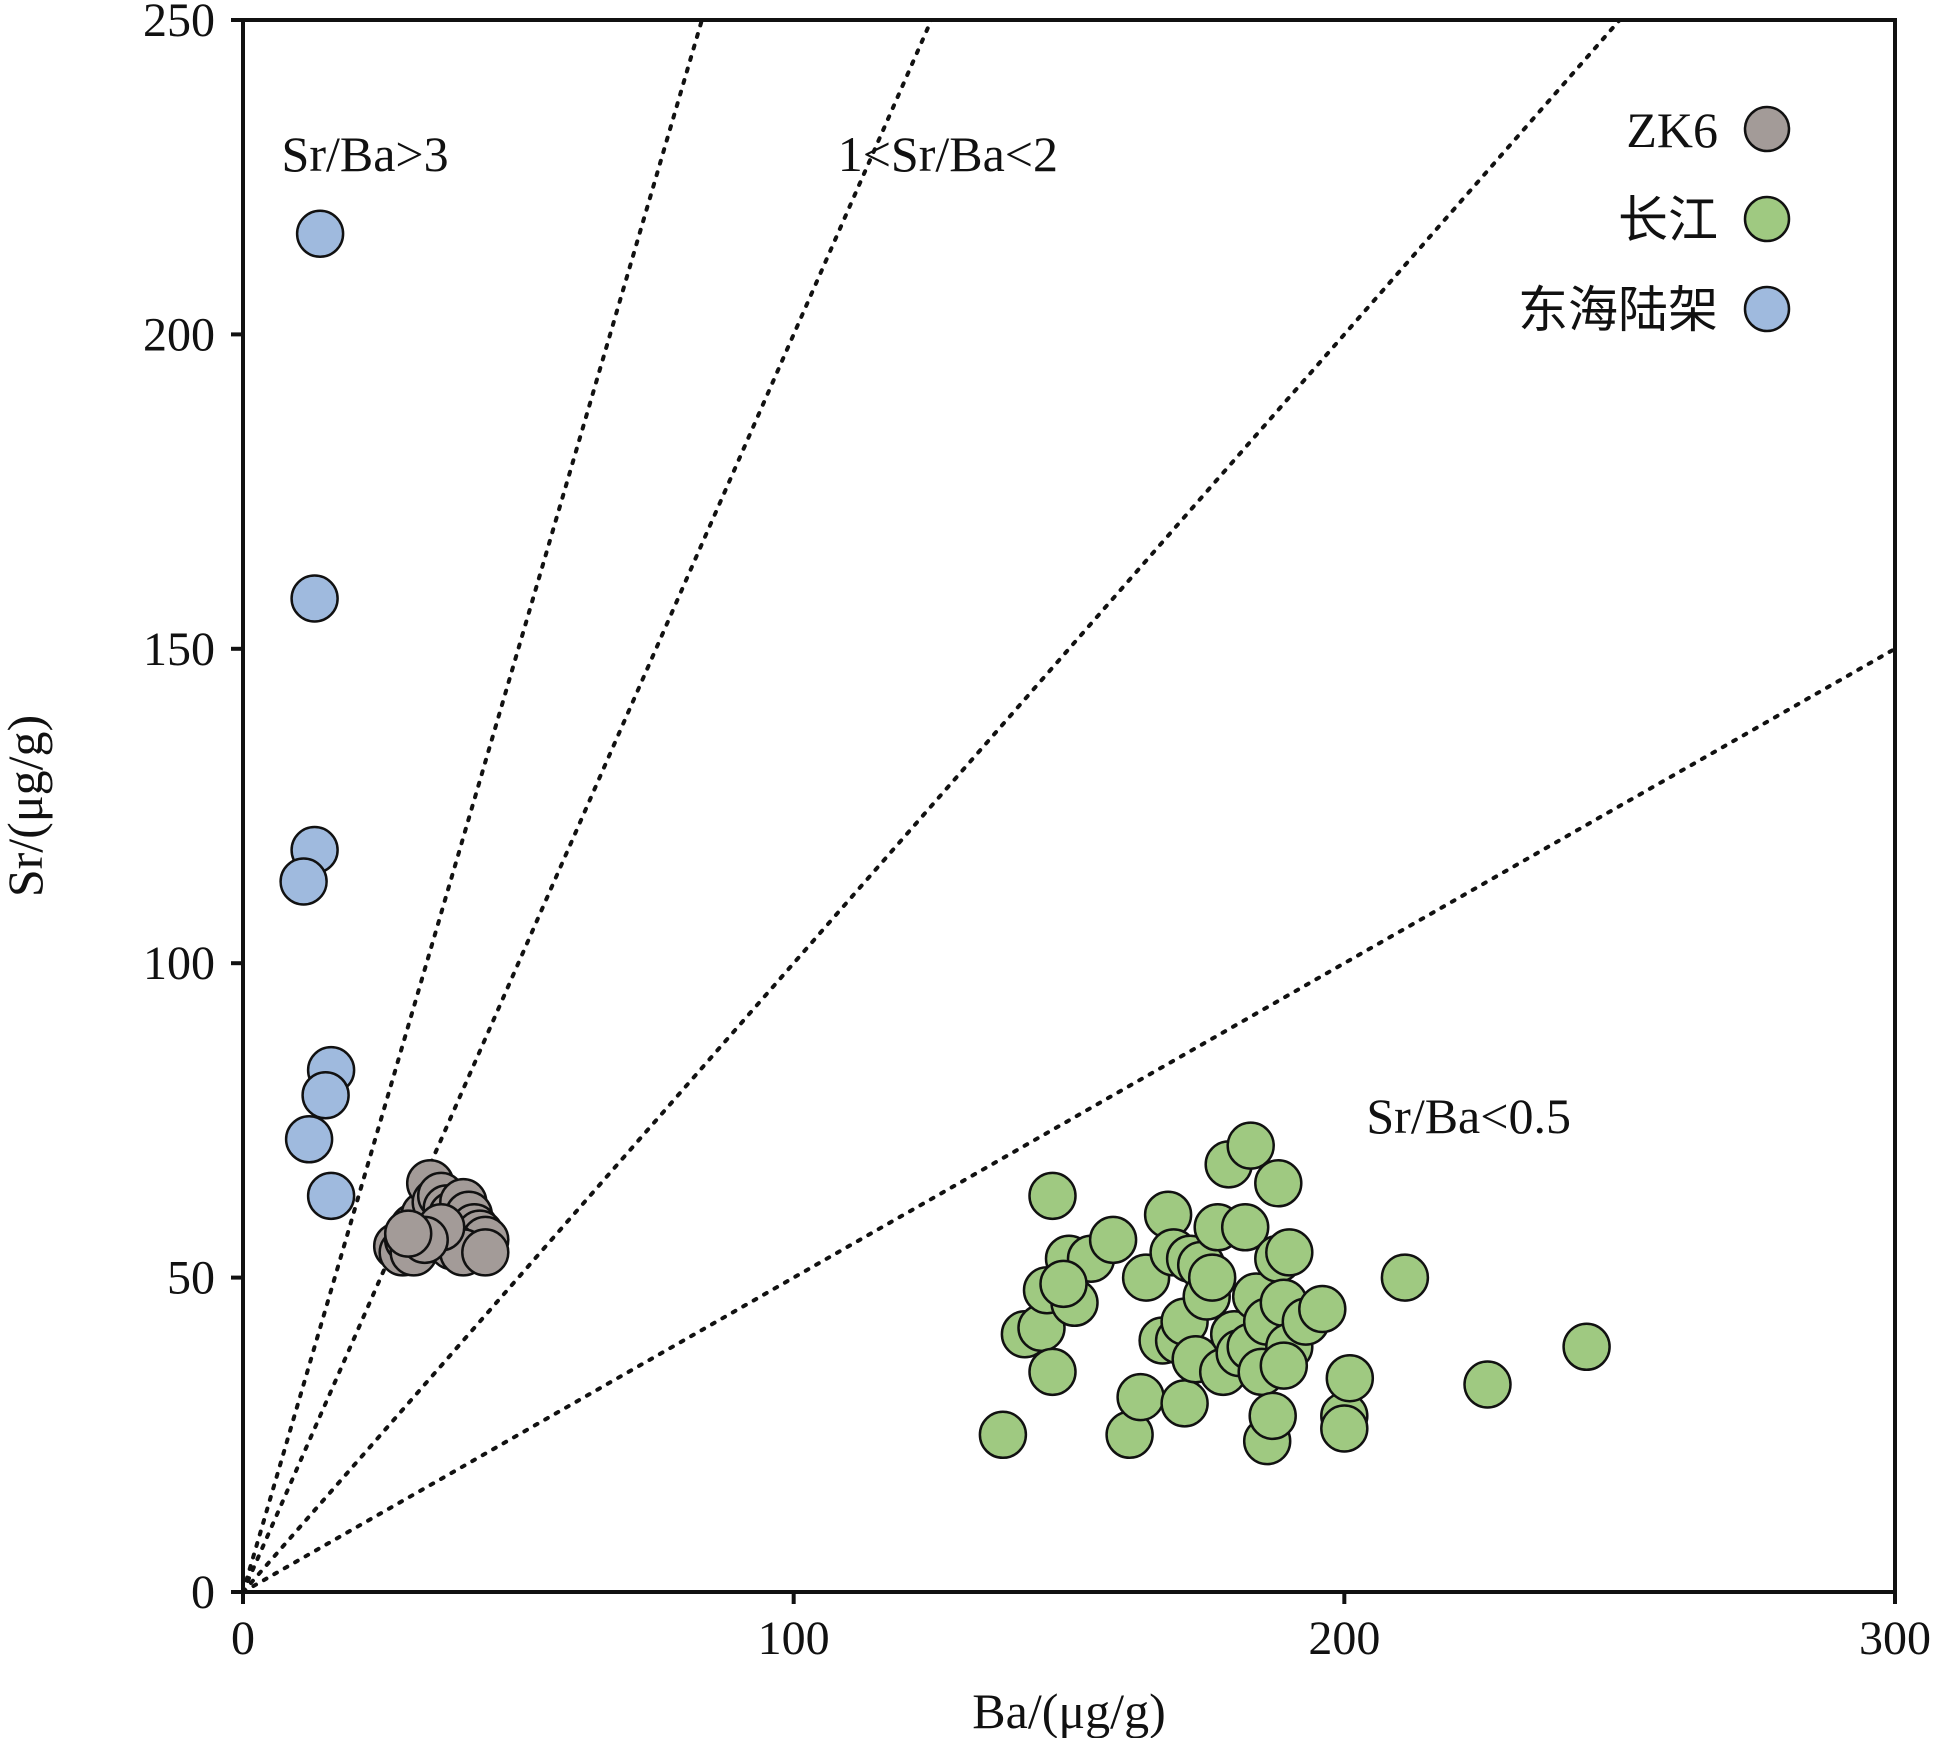  I want to click on legend-label-changjiang: 长江, so click(1668, 220).